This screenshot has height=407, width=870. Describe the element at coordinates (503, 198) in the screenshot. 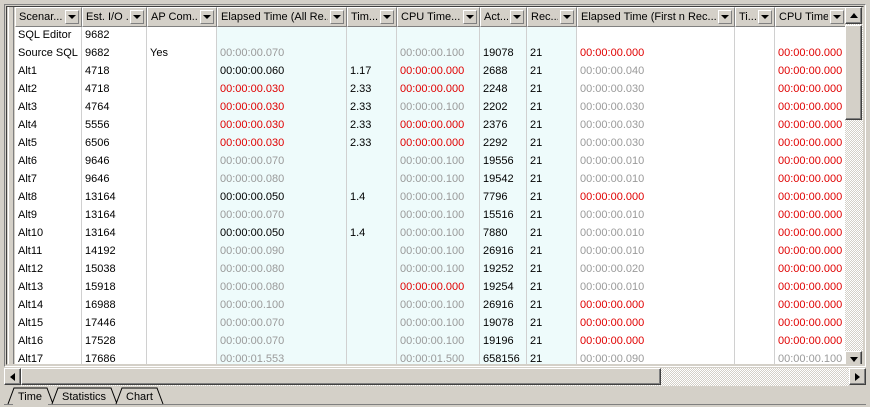

I see `cell-actual-rows: 7796` at that location.